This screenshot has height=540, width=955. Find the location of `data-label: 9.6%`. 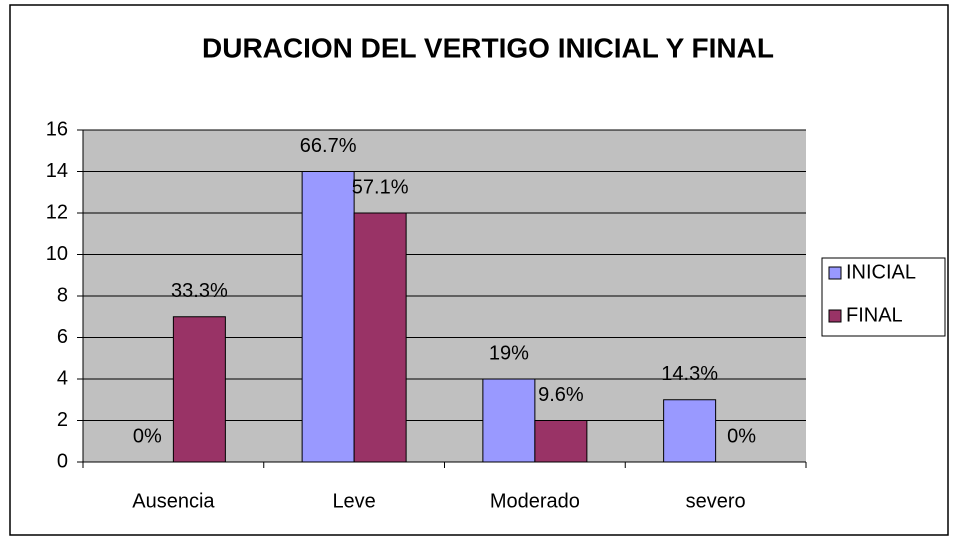

data-label: 9.6% is located at coordinates (561, 395).